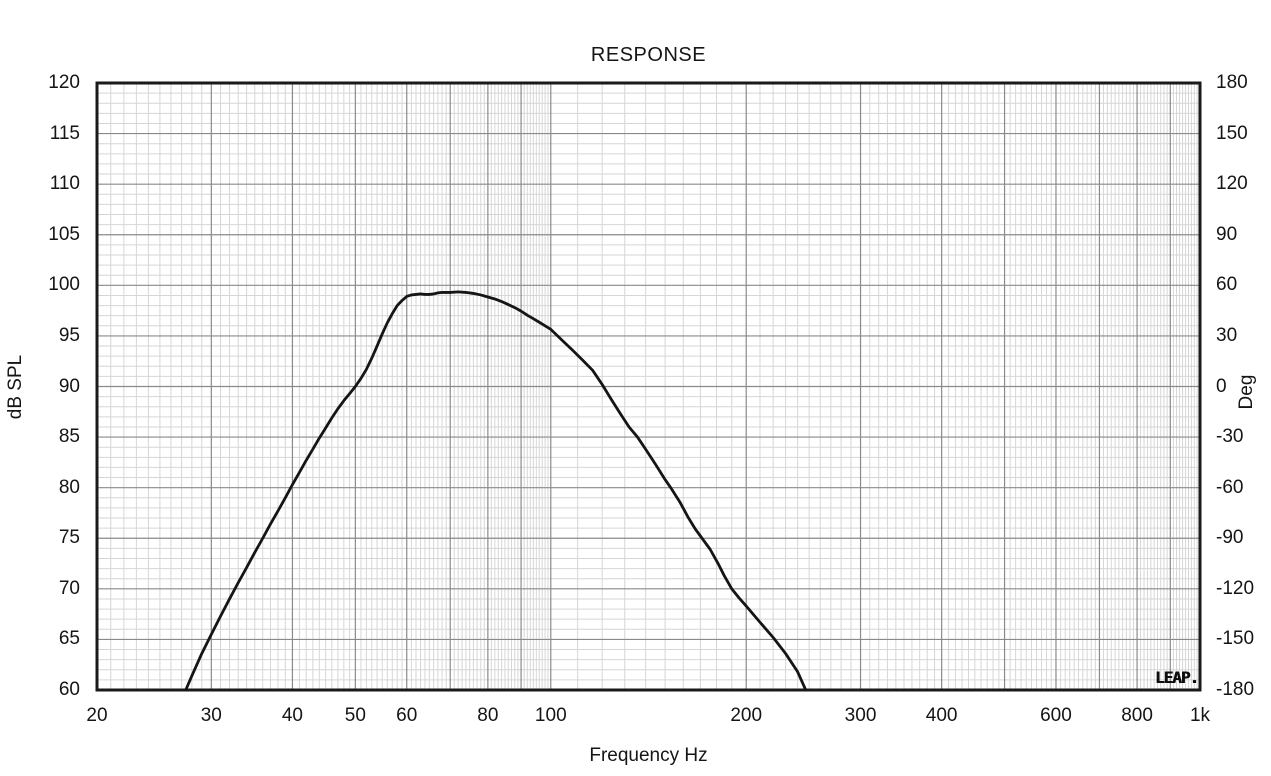  I want to click on y-right-tick-label: -120, so click(1235, 588).